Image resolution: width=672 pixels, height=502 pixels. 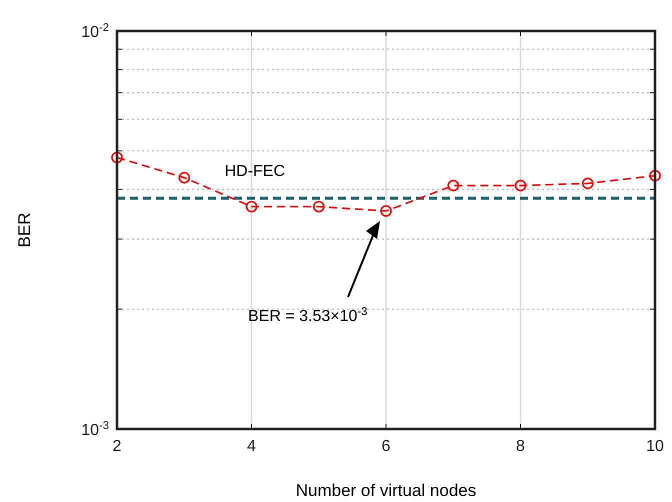 I want to click on y-tick-label: 10$^{-3}$, so click(x=95, y=429).